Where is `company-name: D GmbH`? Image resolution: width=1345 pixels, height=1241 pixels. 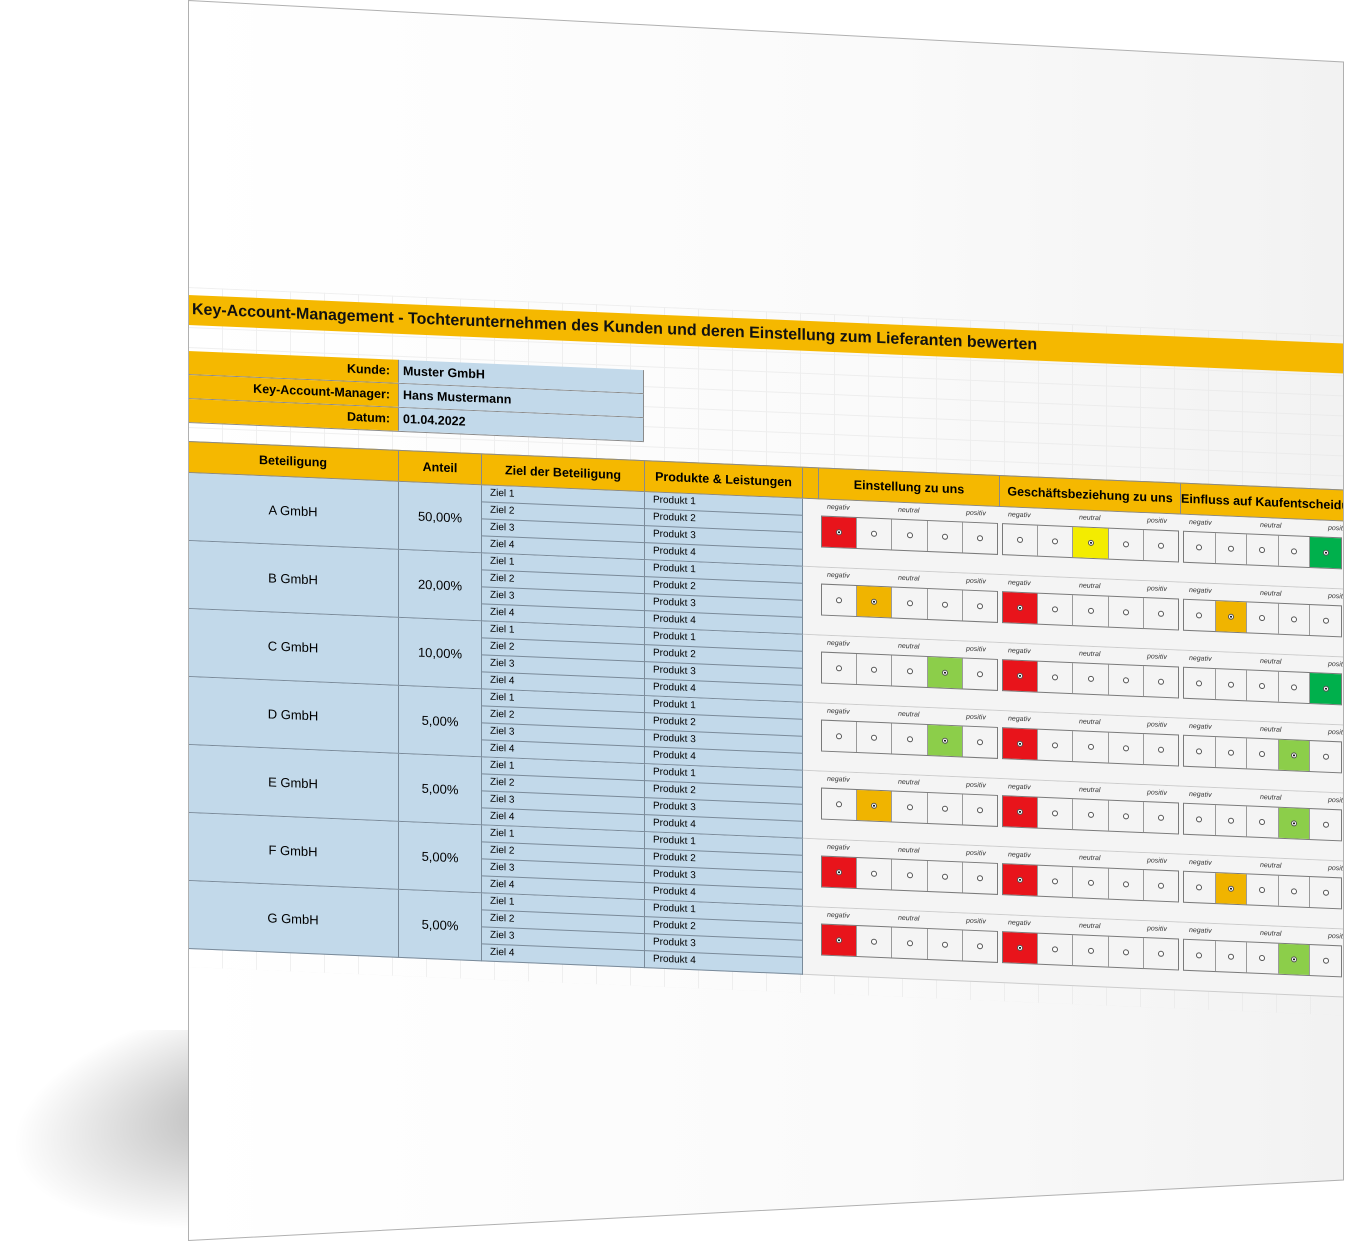 company-name: D GmbH is located at coordinates (293, 715).